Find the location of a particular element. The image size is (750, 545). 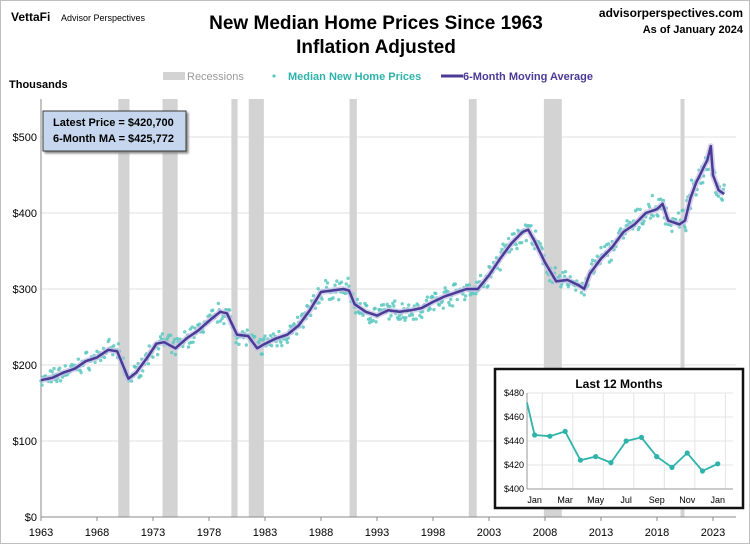

inset-title: Last 12 Months is located at coordinates (619, 384).